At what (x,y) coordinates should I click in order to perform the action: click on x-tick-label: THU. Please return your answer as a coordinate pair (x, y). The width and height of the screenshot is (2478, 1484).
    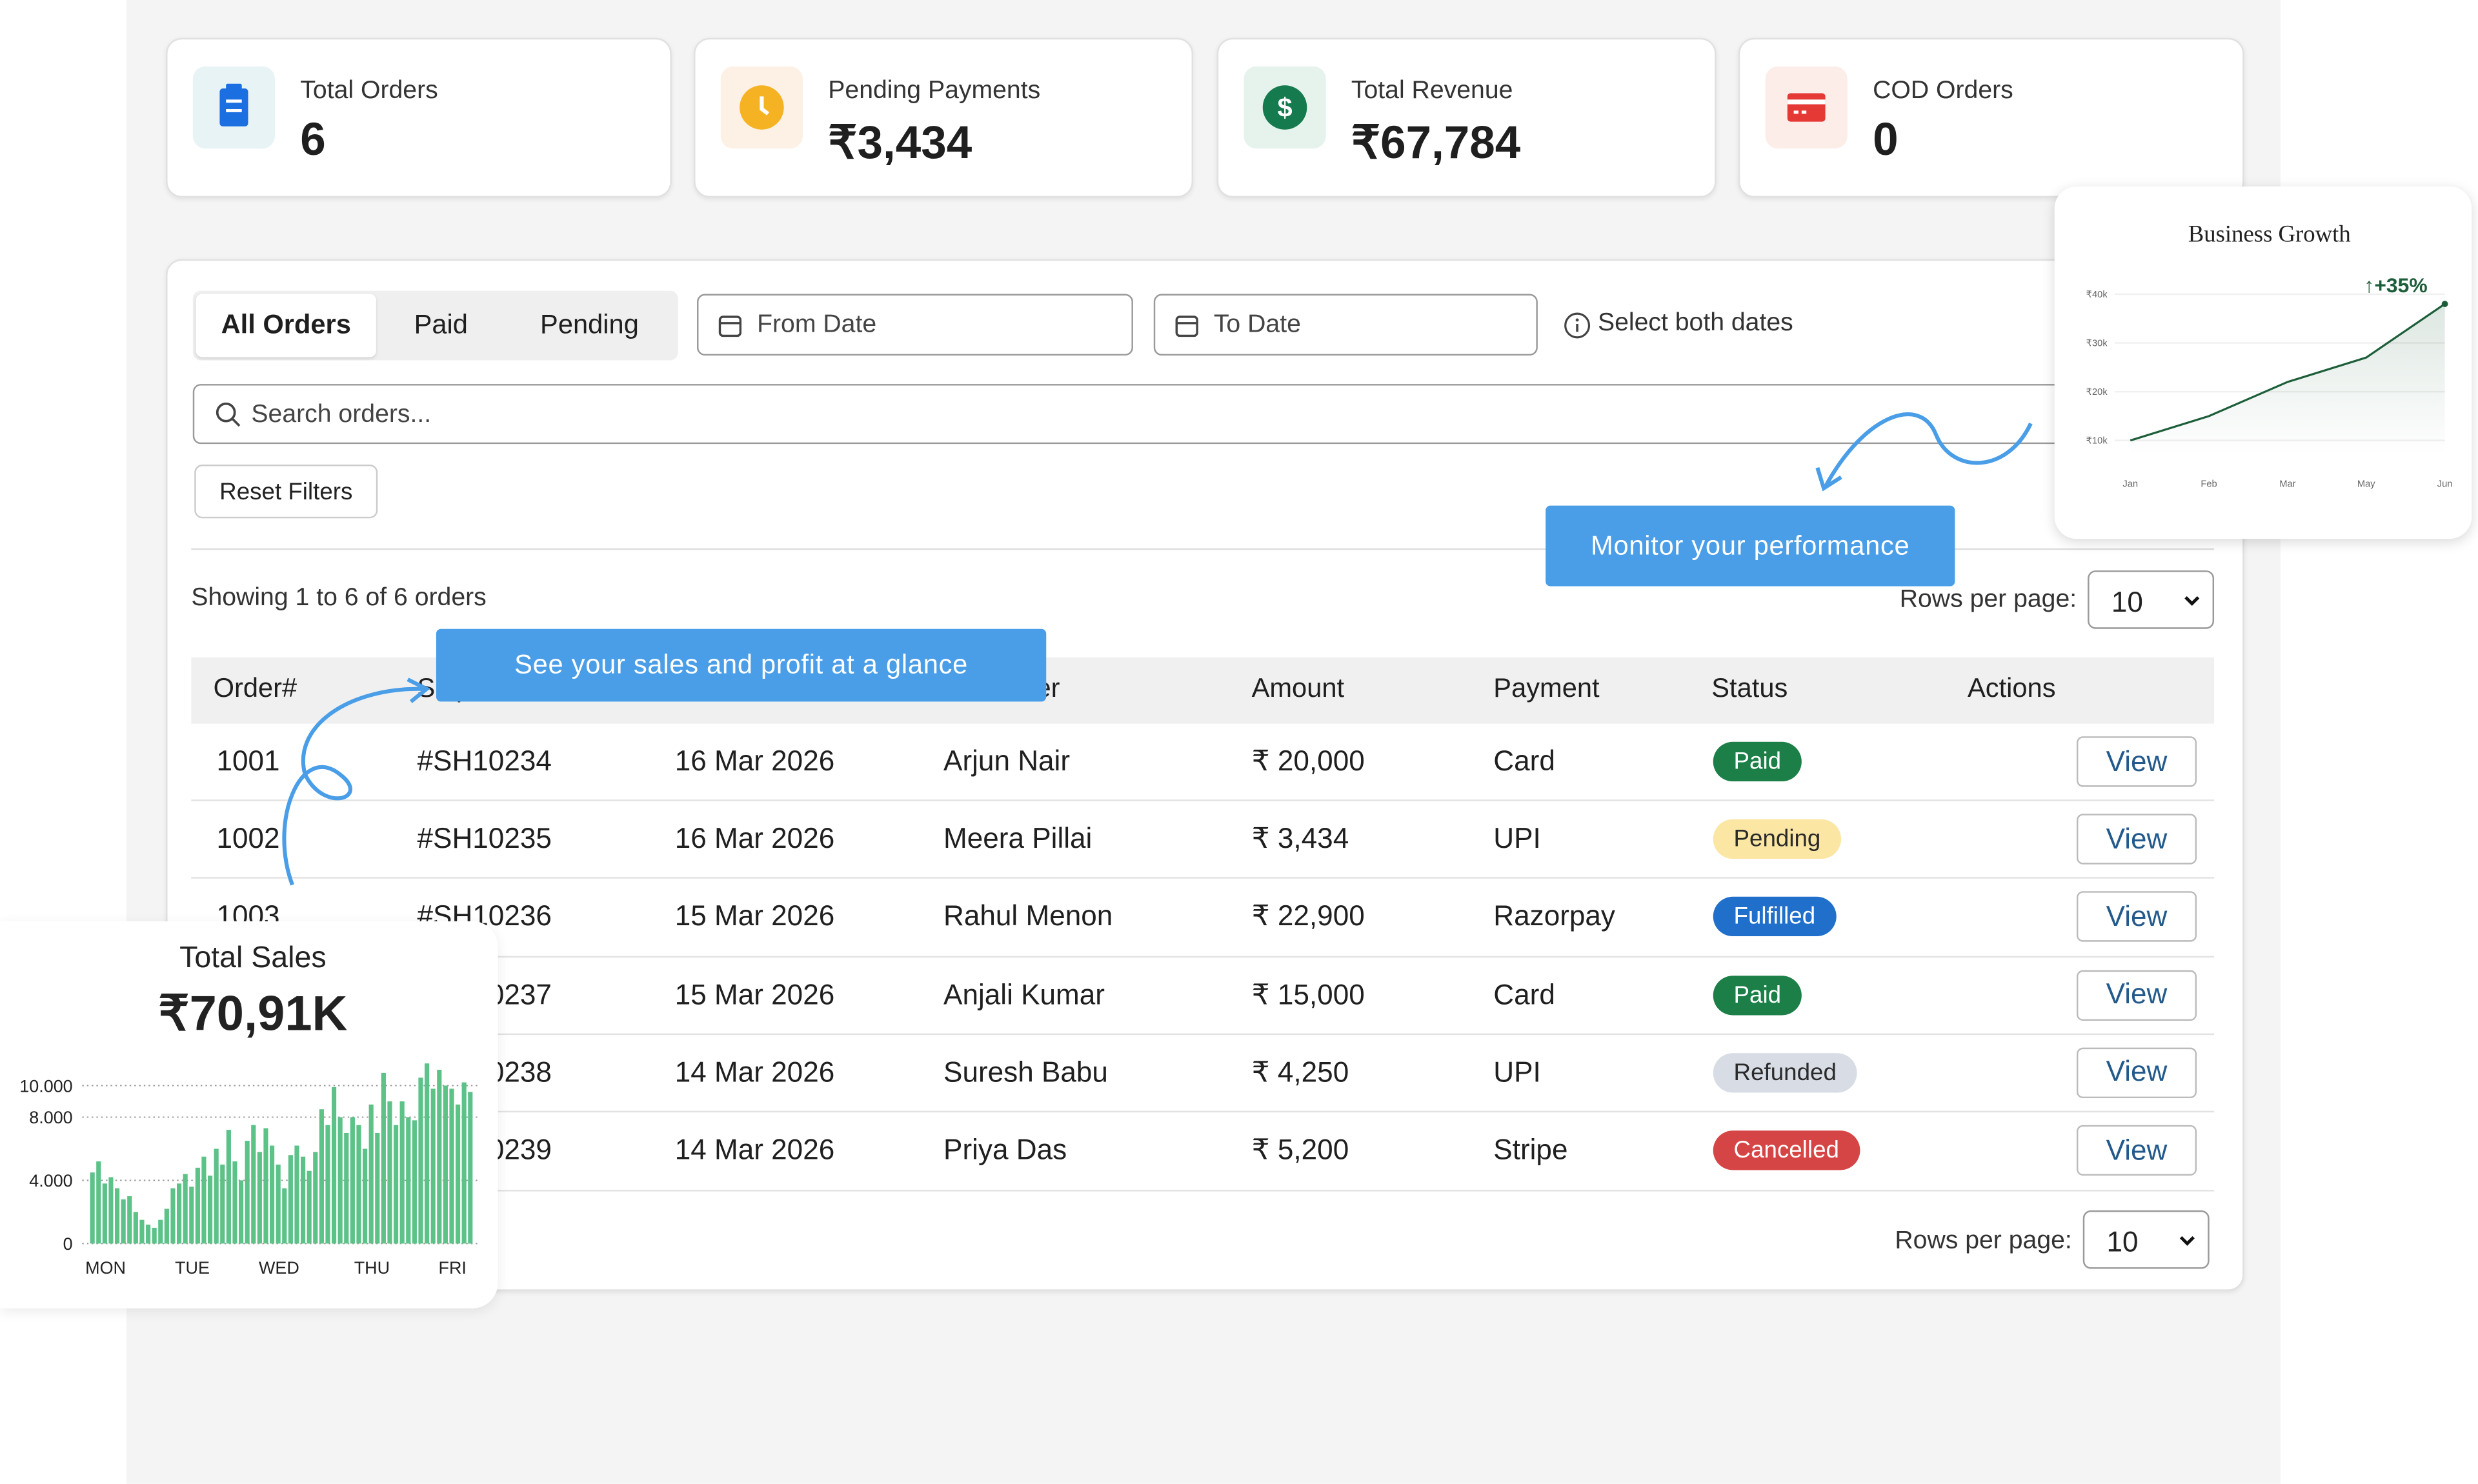
    Looking at the image, I should click on (372, 1268).